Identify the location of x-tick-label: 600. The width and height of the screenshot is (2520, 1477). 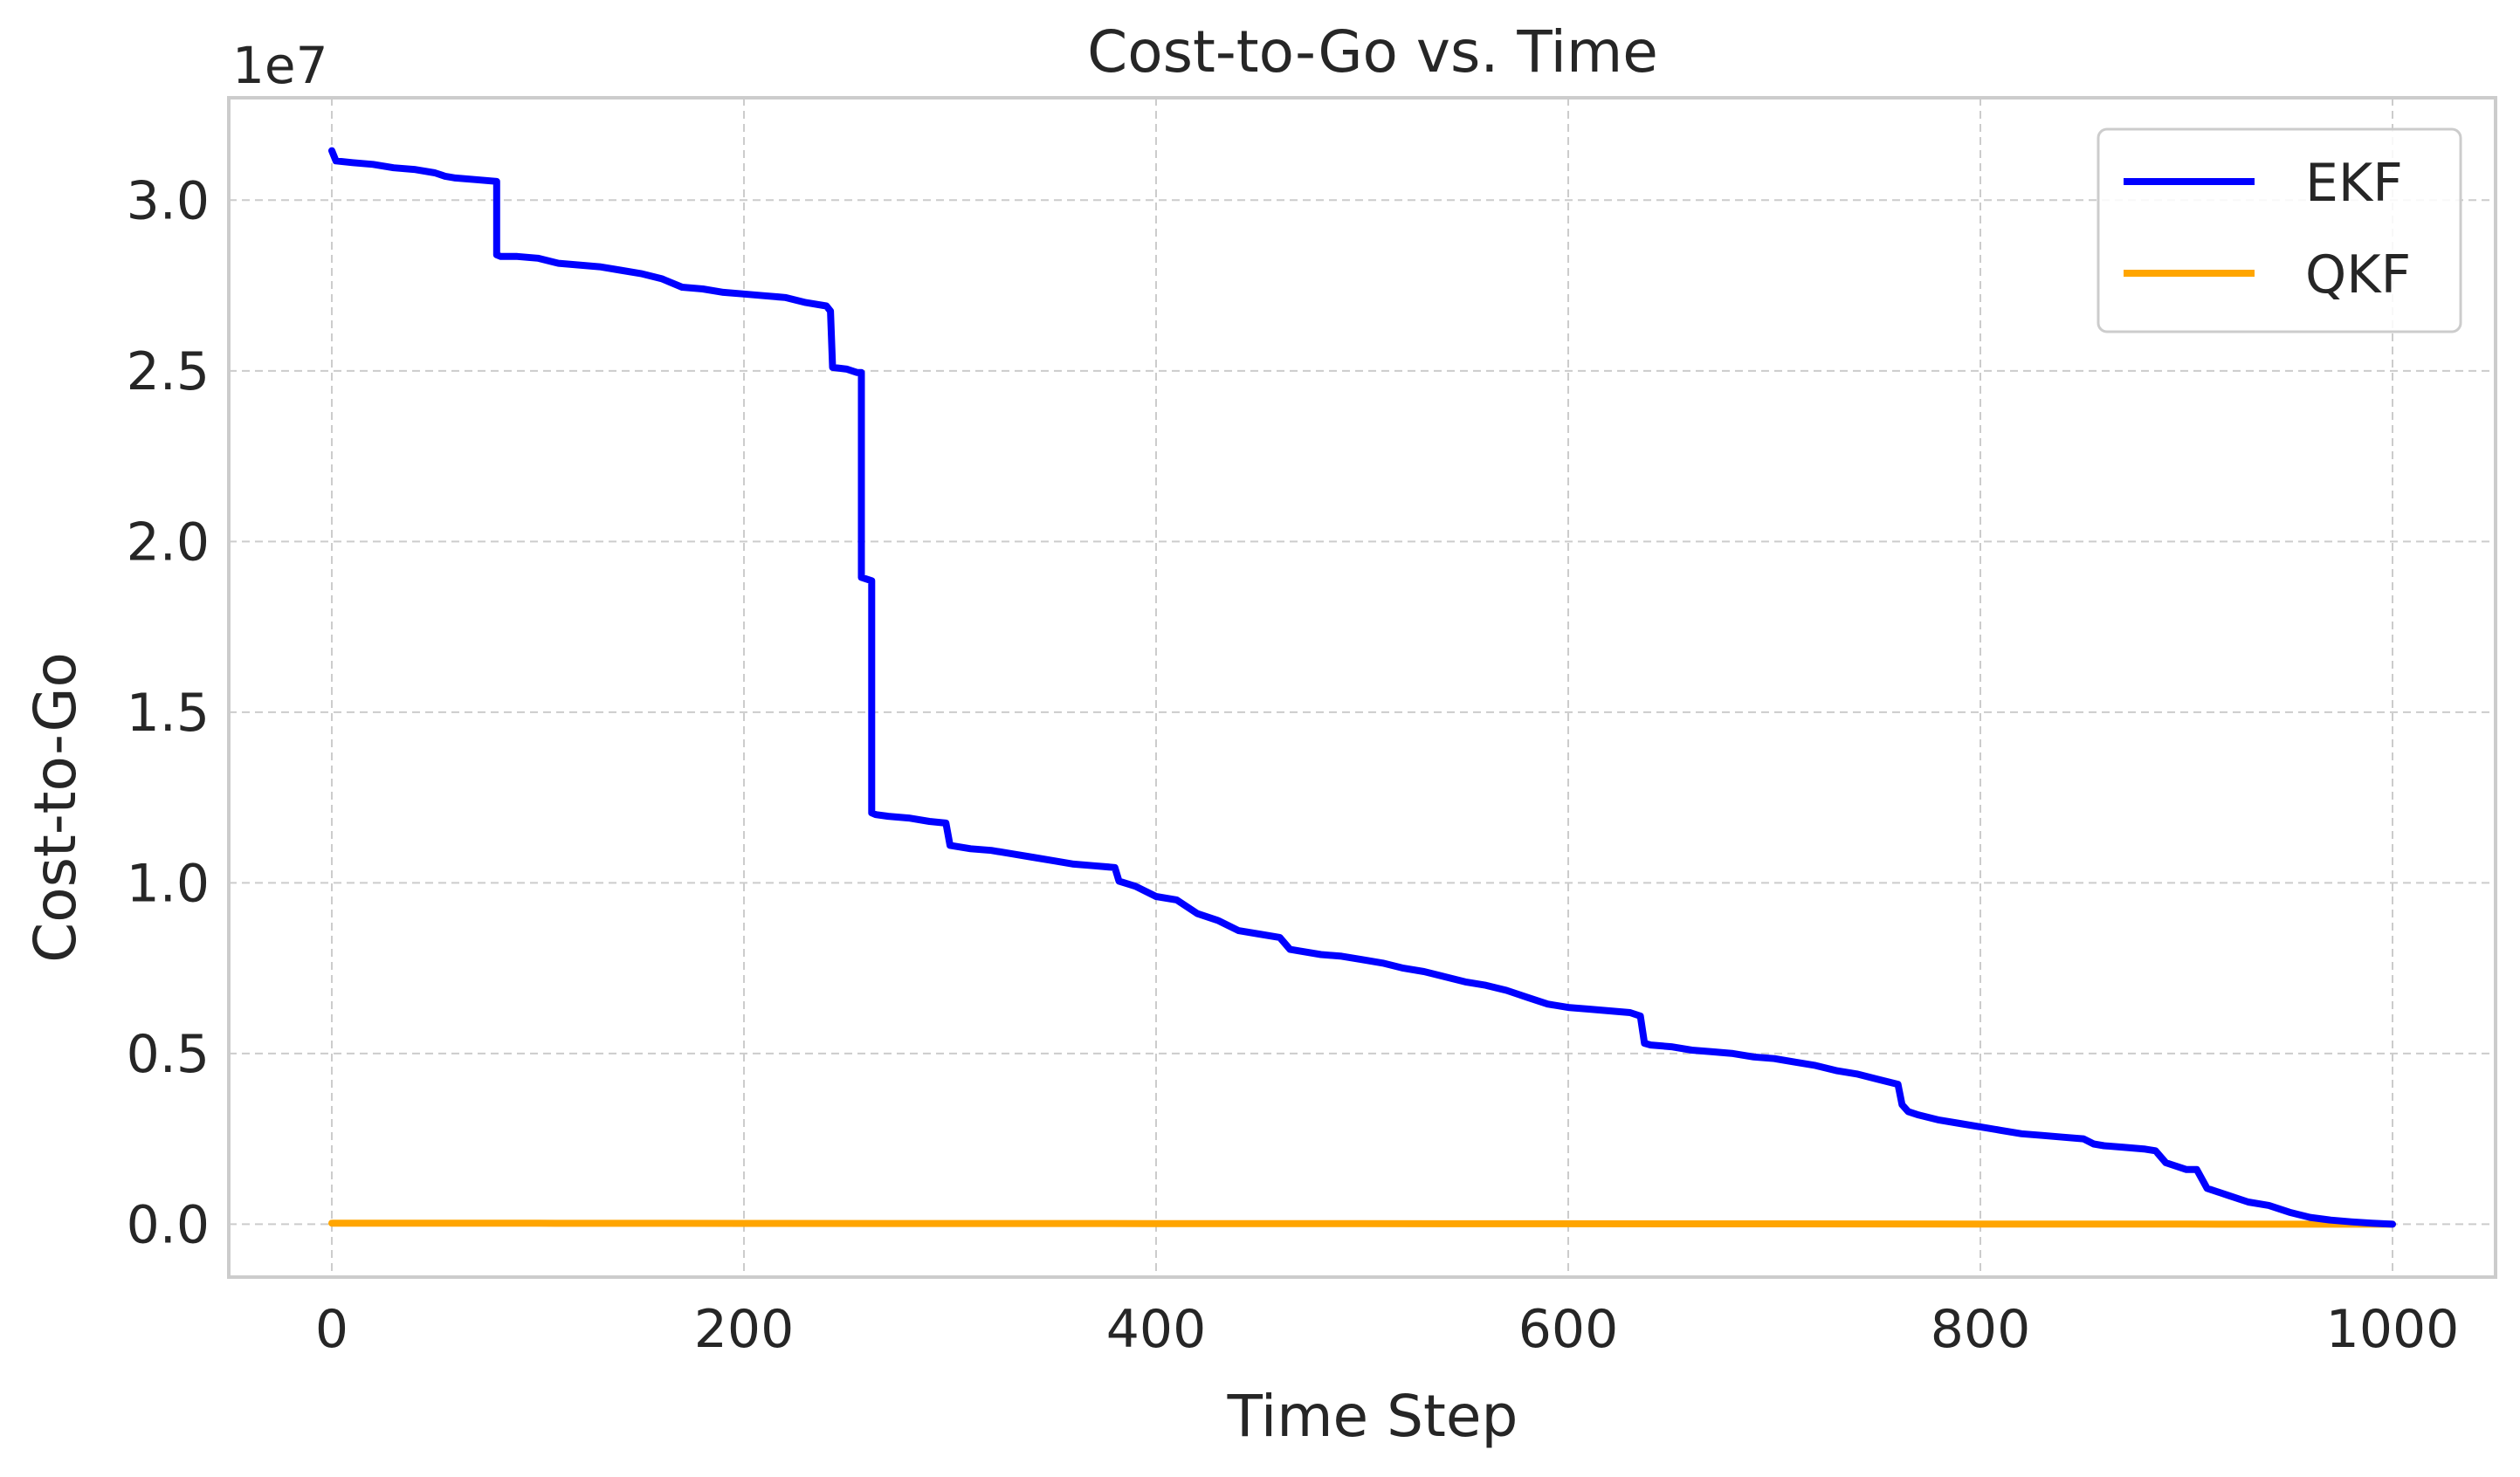
(1568, 1329).